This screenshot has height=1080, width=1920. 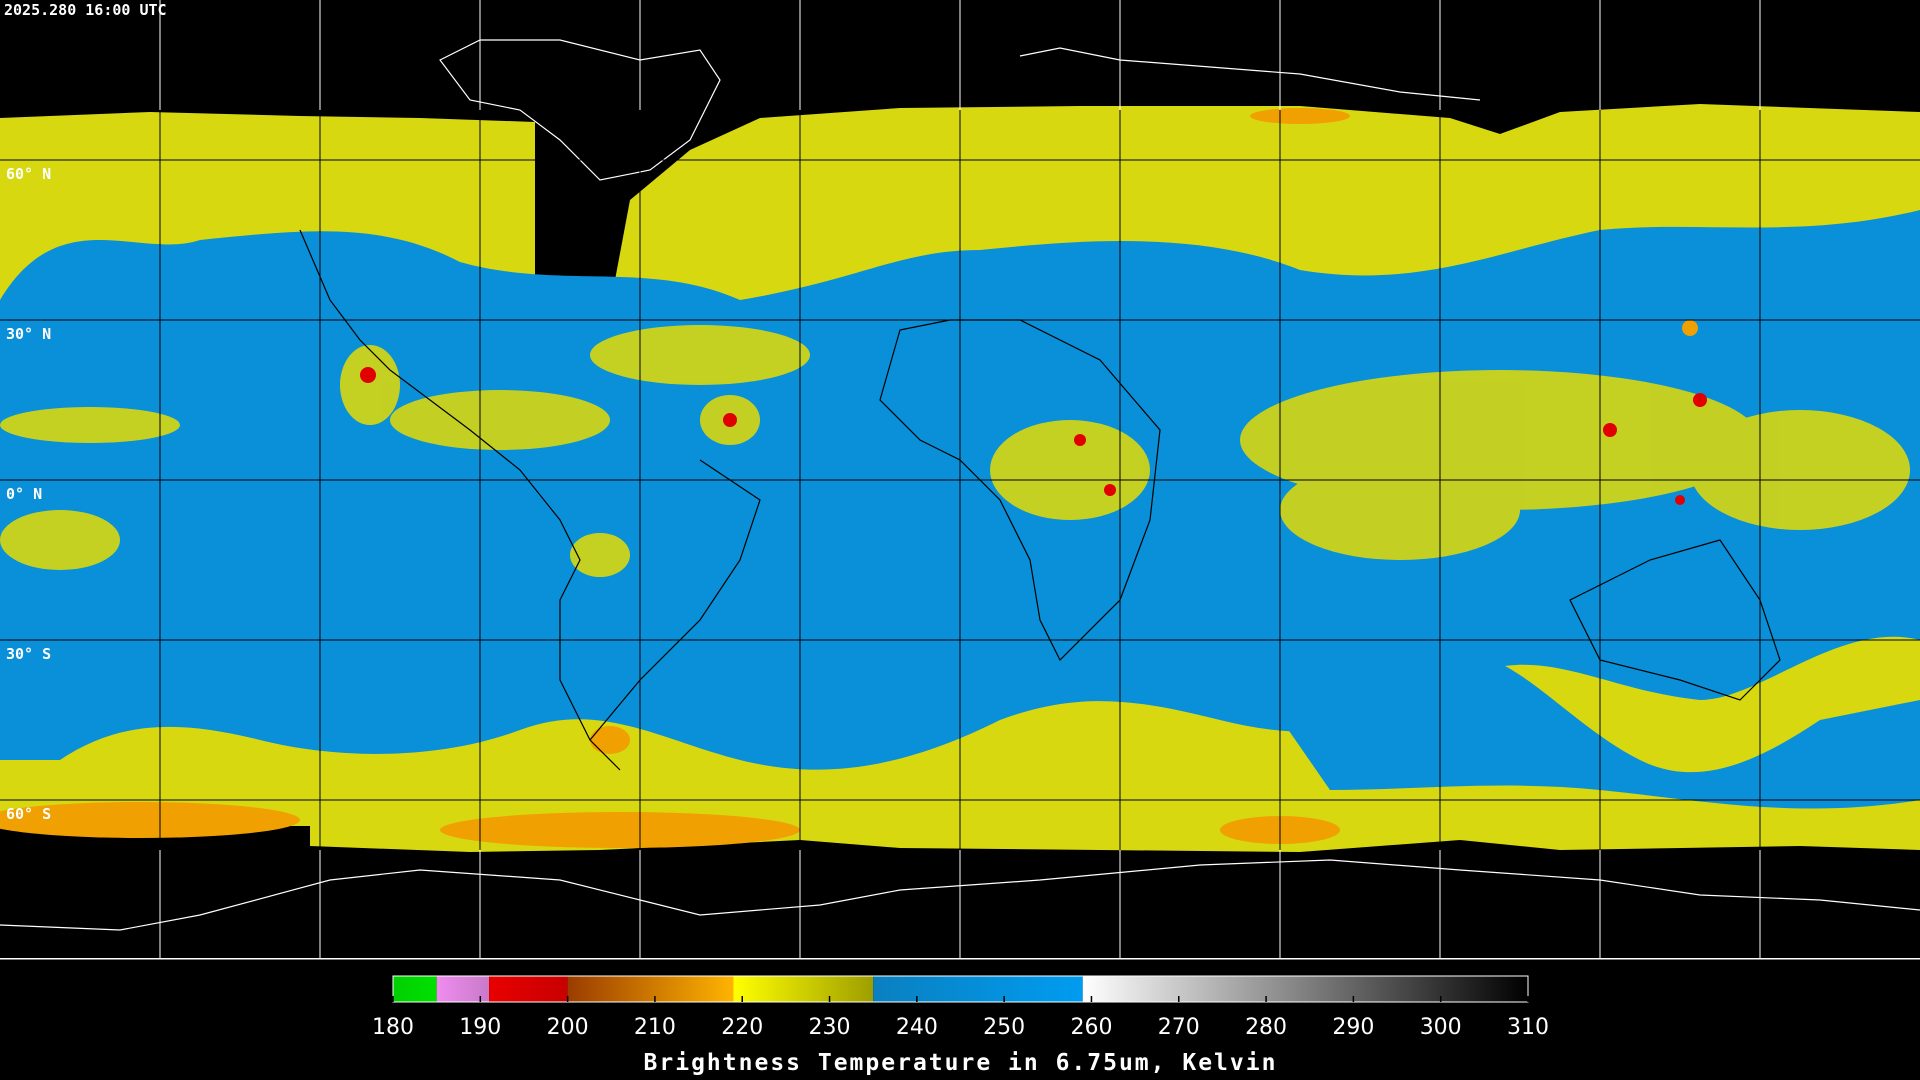 I want to click on latitude-label: 0° N, so click(x=24, y=494).